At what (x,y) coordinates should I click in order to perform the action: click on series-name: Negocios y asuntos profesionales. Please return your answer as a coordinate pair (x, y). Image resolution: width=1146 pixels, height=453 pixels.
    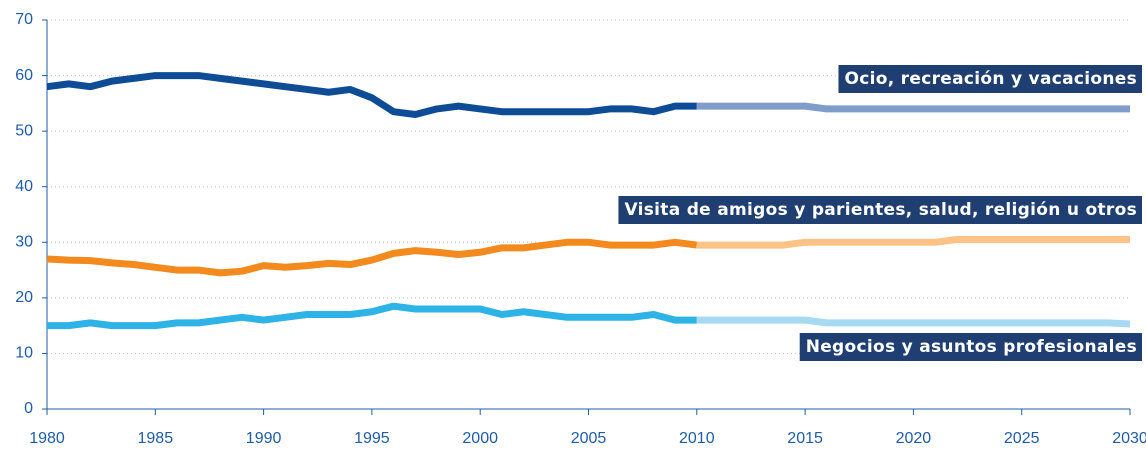
    Looking at the image, I should click on (971, 347).